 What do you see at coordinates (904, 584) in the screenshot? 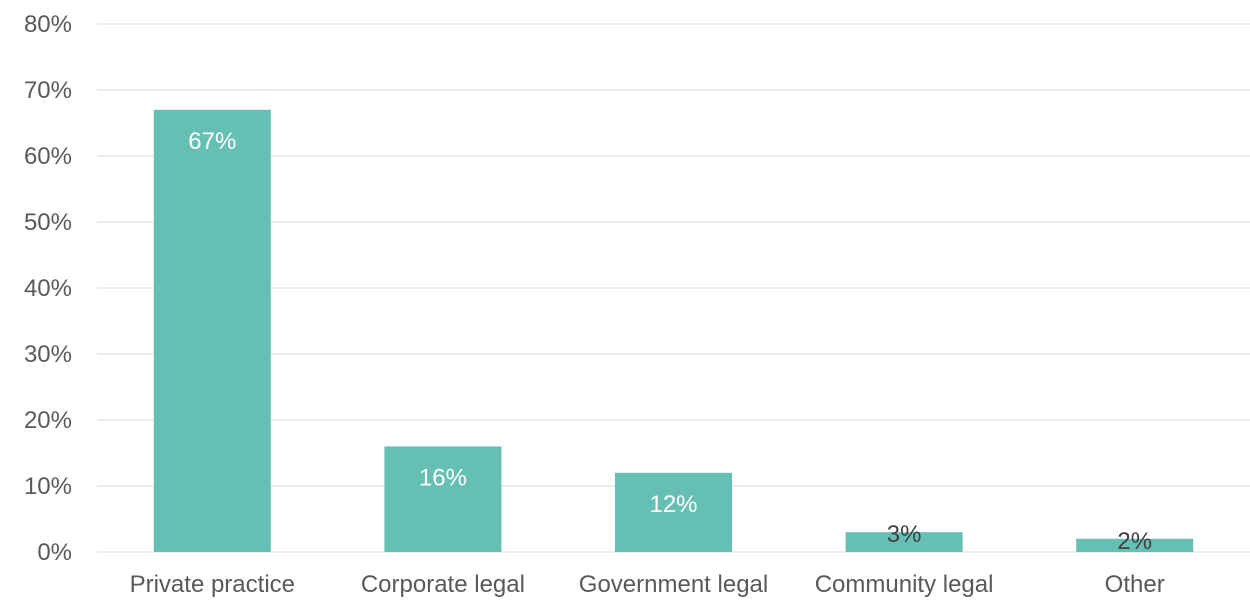
I see `x-tick-label: Community legal` at bounding box center [904, 584].